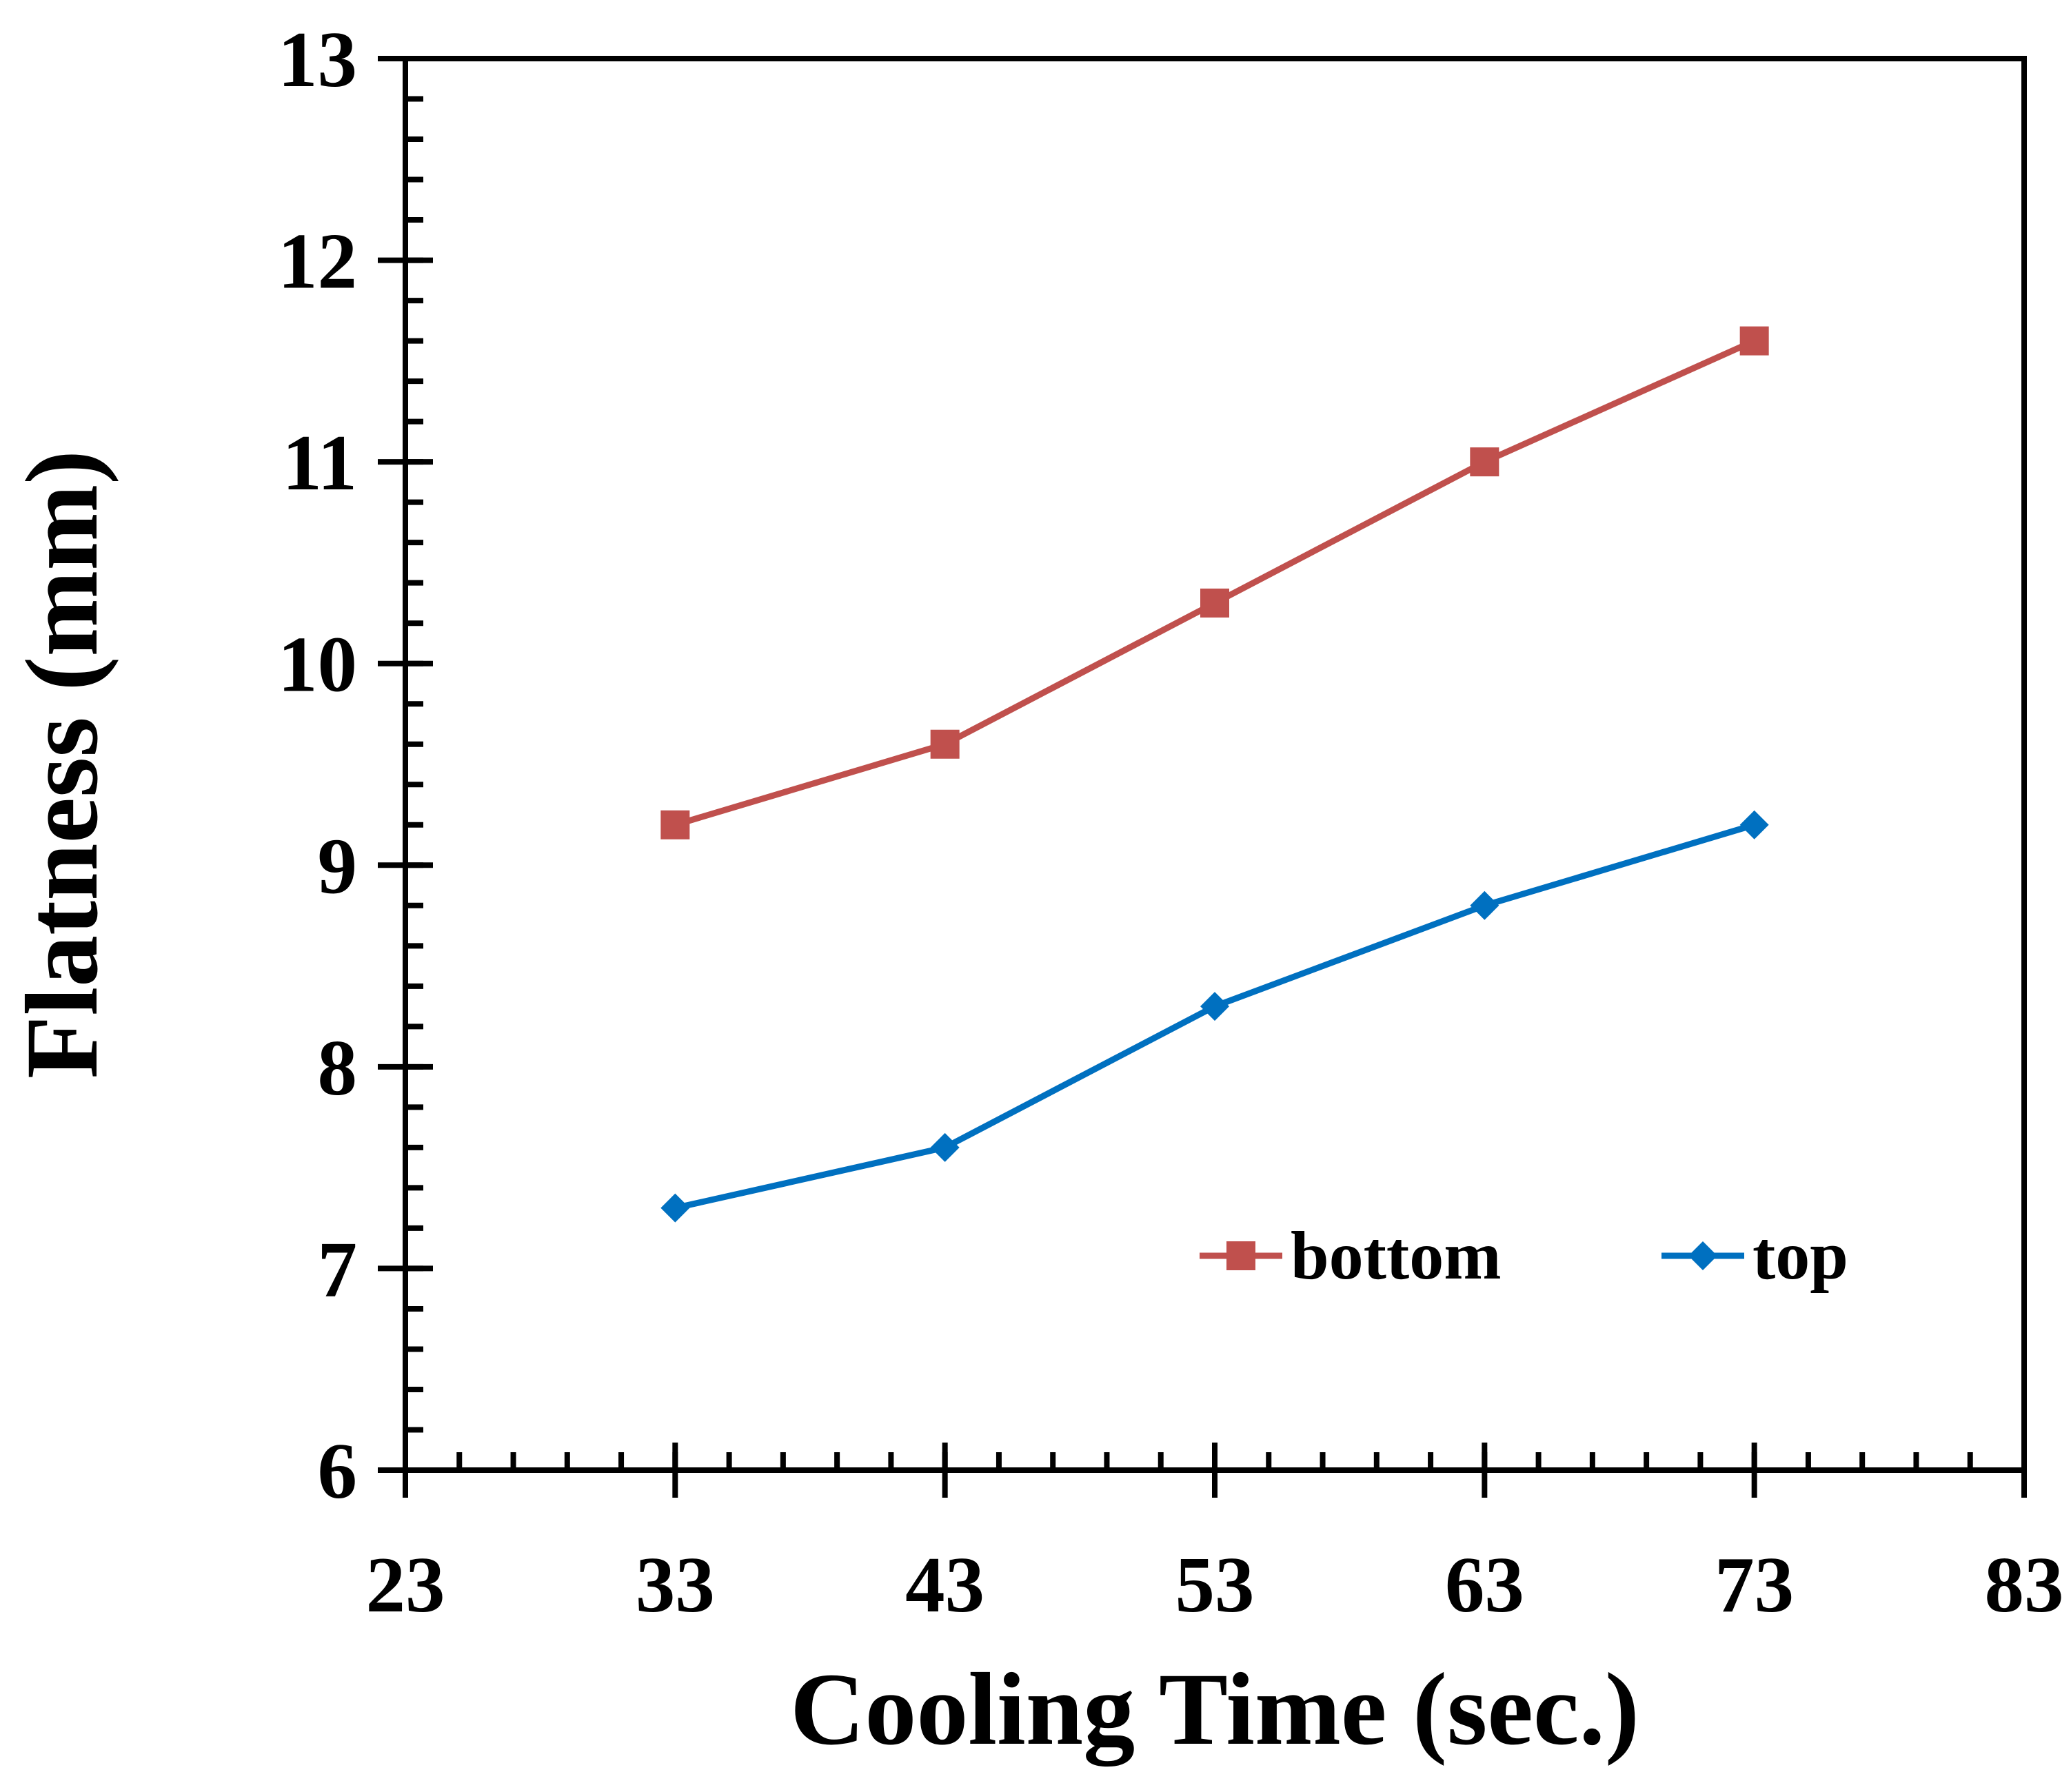  What do you see at coordinates (675, 1585) in the screenshot?
I see `x-tick-label: 33` at bounding box center [675, 1585].